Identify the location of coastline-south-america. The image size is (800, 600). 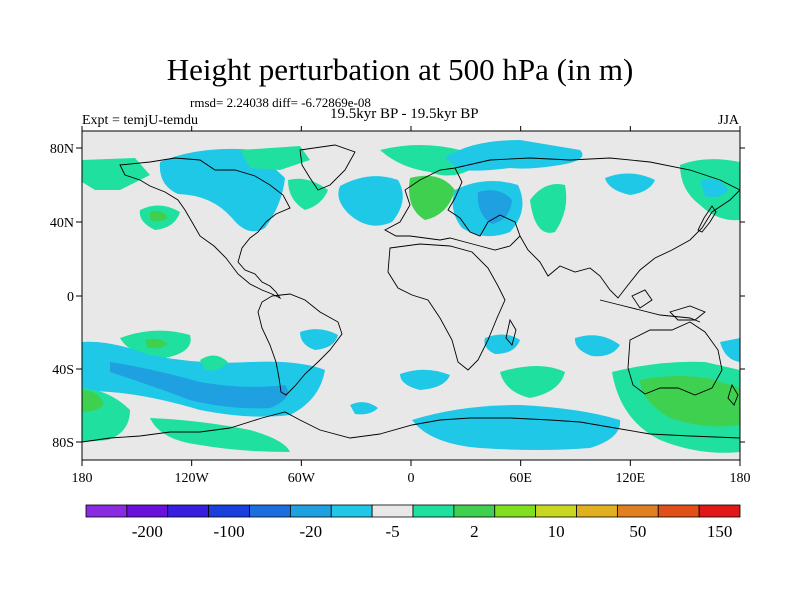
(300, 344).